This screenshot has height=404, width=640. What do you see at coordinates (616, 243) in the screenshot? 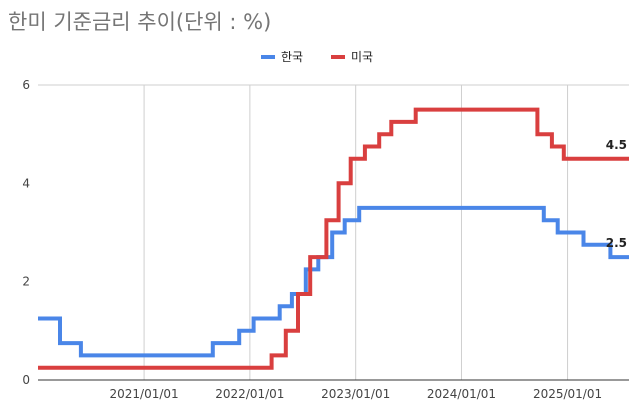
I see `series-end-label-0: 2.5` at bounding box center [616, 243].